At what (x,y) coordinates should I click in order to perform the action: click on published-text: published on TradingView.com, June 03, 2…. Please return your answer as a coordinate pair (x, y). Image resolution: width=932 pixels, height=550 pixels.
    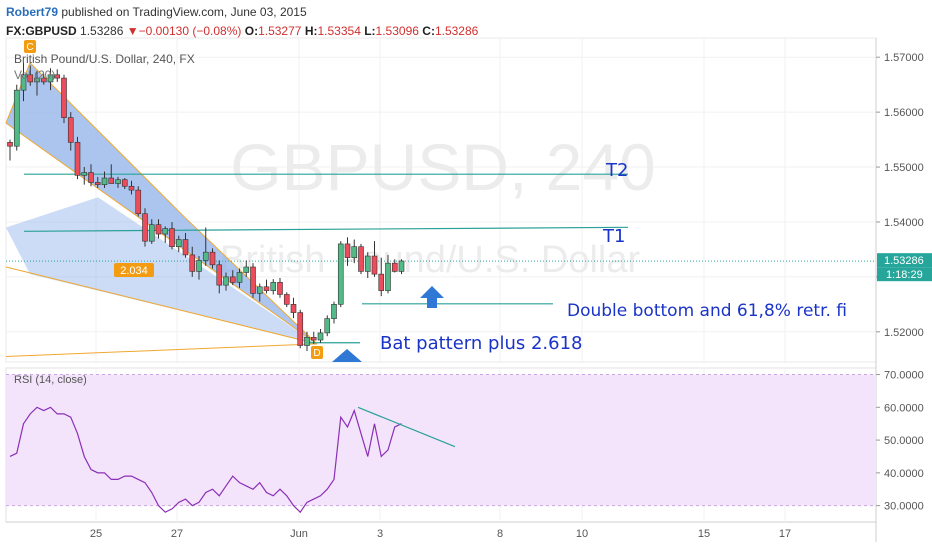
    Looking at the image, I should click on (182, 12).